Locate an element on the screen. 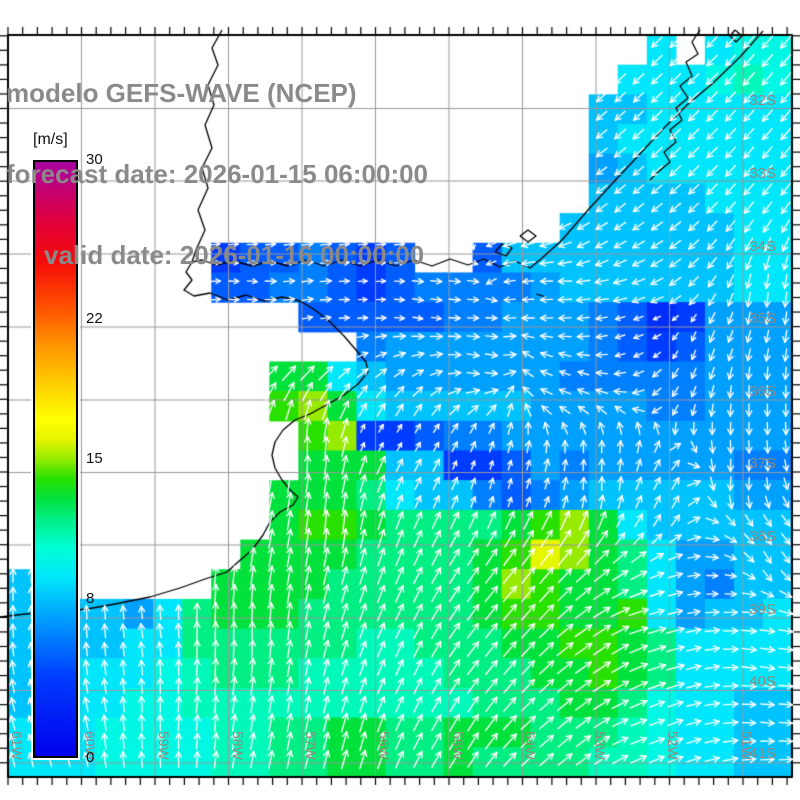 This screenshot has height=800, width=800. colorbar-tick-15: 15 is located at coordinates (94, 458).